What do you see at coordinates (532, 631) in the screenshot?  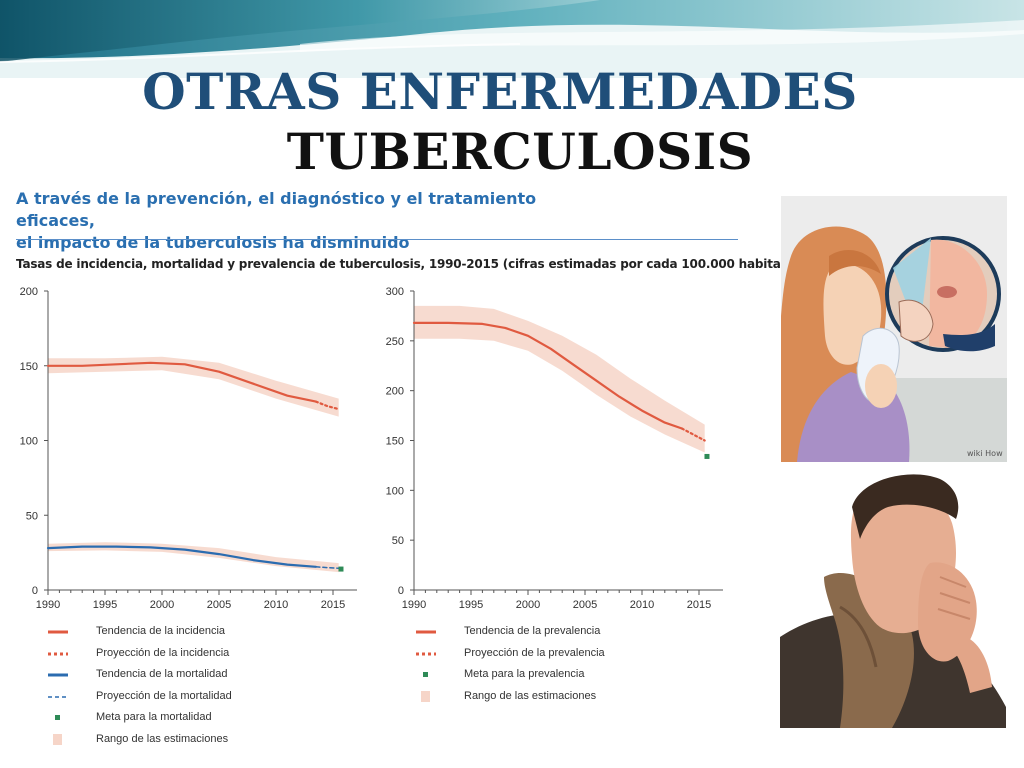 I see `legend-label: Tendencia de la prevalencia` at bounding box center [532, 631].